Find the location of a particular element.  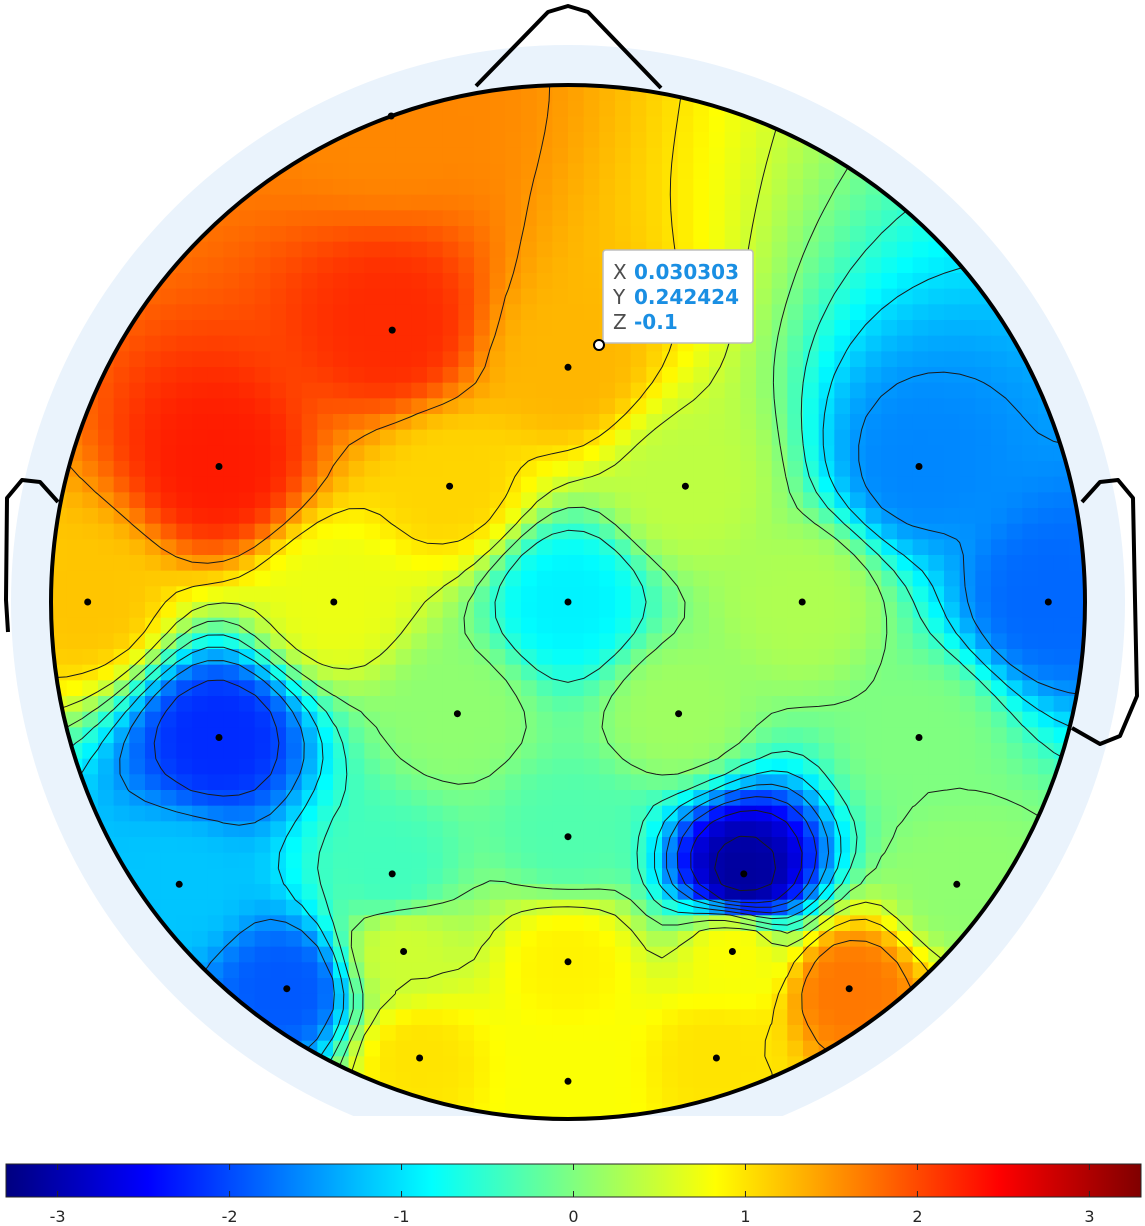

electrode-dot is located at coordinates (568, 367).